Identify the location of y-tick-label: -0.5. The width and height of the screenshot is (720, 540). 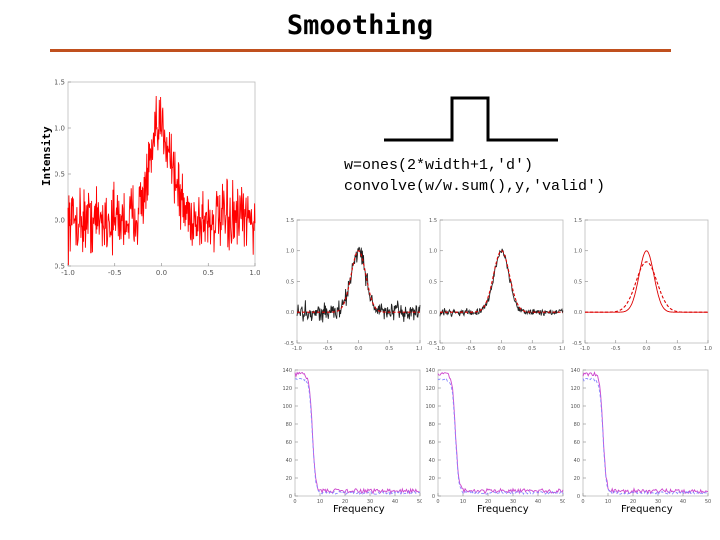
(432, 344).